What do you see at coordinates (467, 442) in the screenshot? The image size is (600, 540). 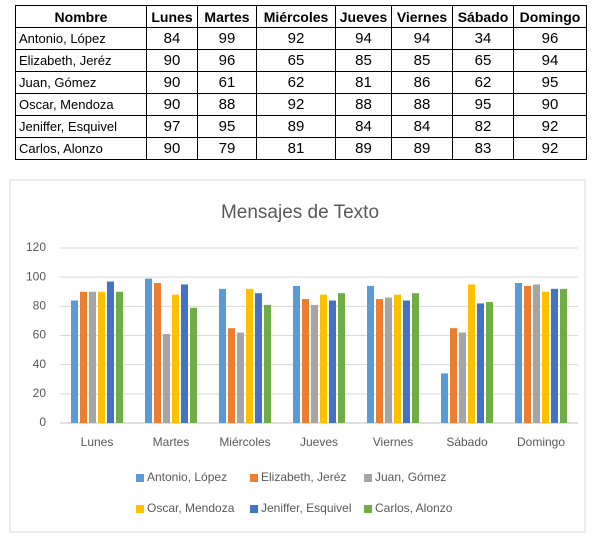 I see `x-tick-label: Sábado` at bounding box center [467, 442].